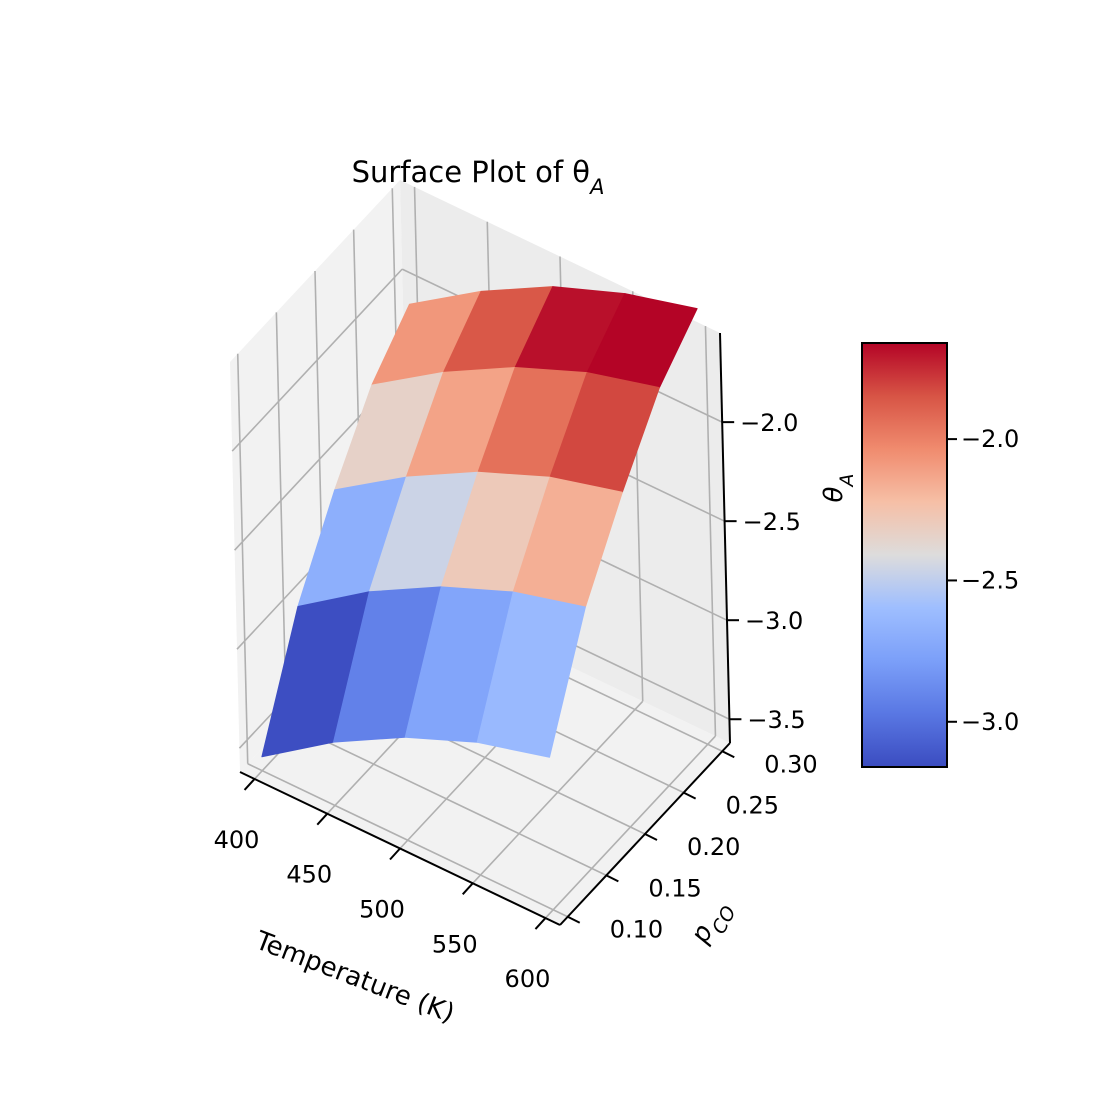 The height and width of the screenshot is (1100, 1100). What do you see at coordinates (904, 555) in the screenshot?
I see `colorbar-gradient` at bounding box center [904, 555].